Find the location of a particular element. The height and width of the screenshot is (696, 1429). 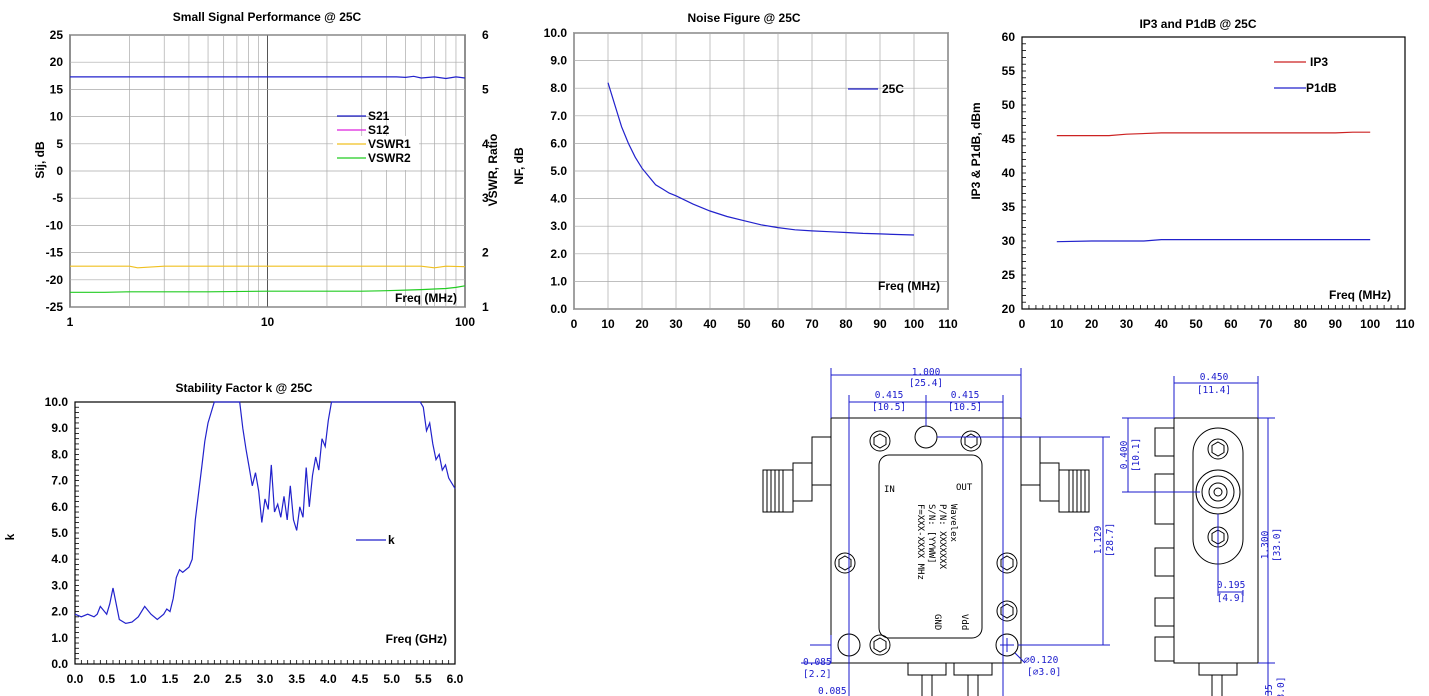

x-tick-label: 0.5 is located at coordinates (106, 679).